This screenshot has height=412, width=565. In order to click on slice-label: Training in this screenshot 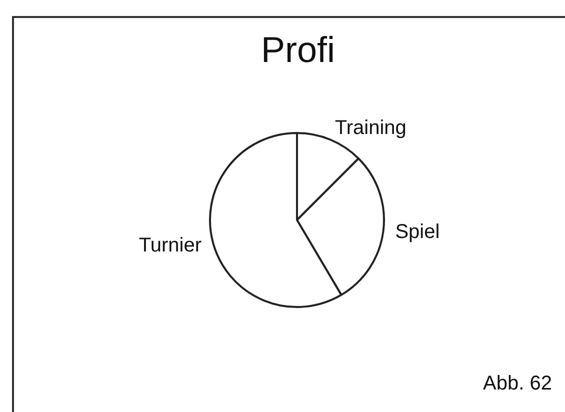, I will do `click(370, 128)`.